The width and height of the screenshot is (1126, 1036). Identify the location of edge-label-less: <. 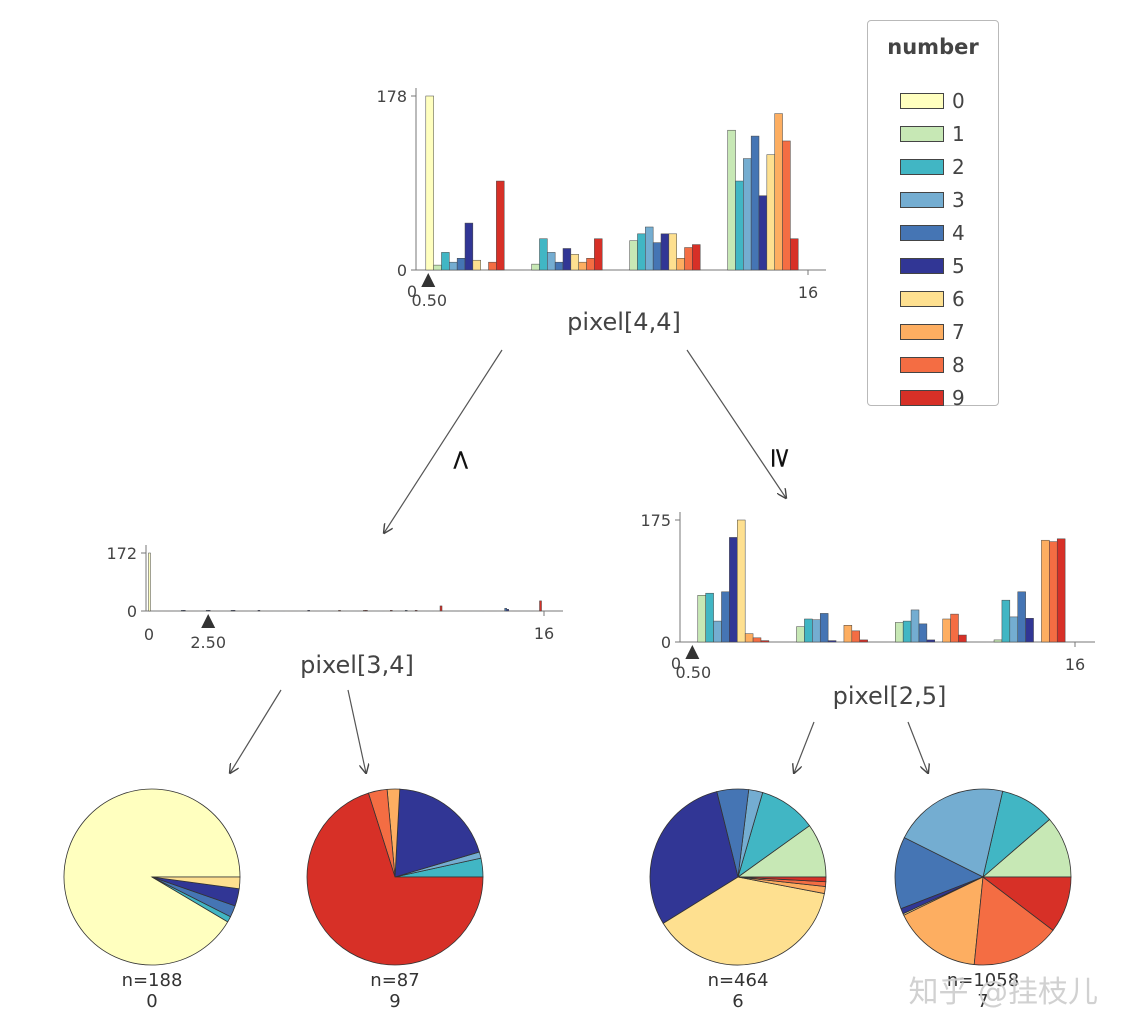
(461, 459).